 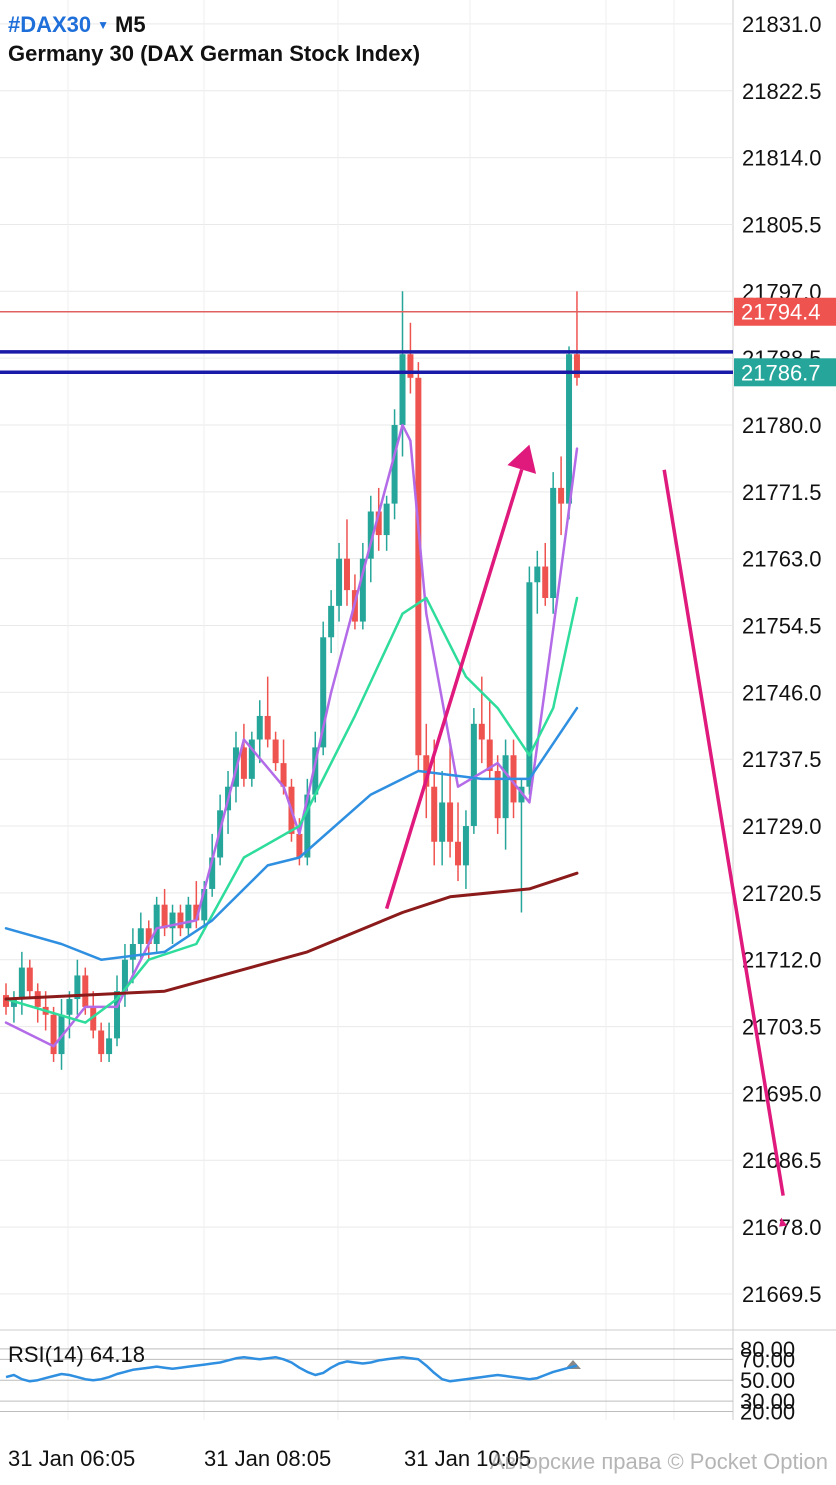 I want to click on timeframe-label: M5, so click(x=130, y=24).